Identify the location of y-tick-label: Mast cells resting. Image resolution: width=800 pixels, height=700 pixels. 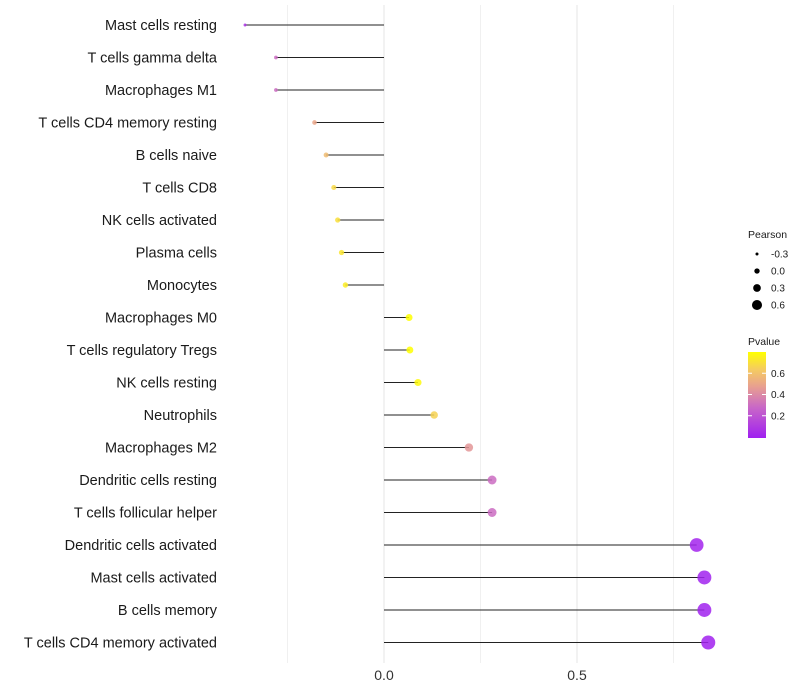
(161, 26).